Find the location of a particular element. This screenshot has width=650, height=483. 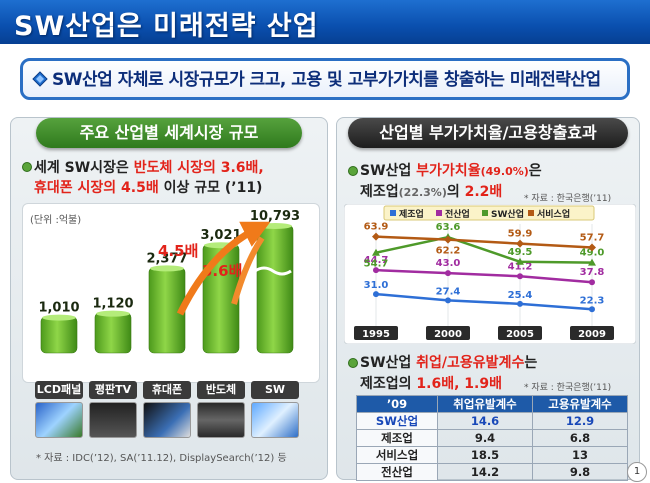

data-label: 25.4 is located at coordinates (520, 295).